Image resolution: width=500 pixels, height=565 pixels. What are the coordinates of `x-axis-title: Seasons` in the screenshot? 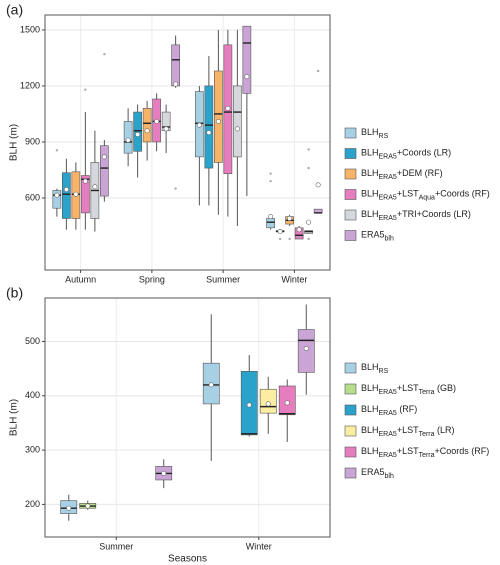 It's located at (187, 559).